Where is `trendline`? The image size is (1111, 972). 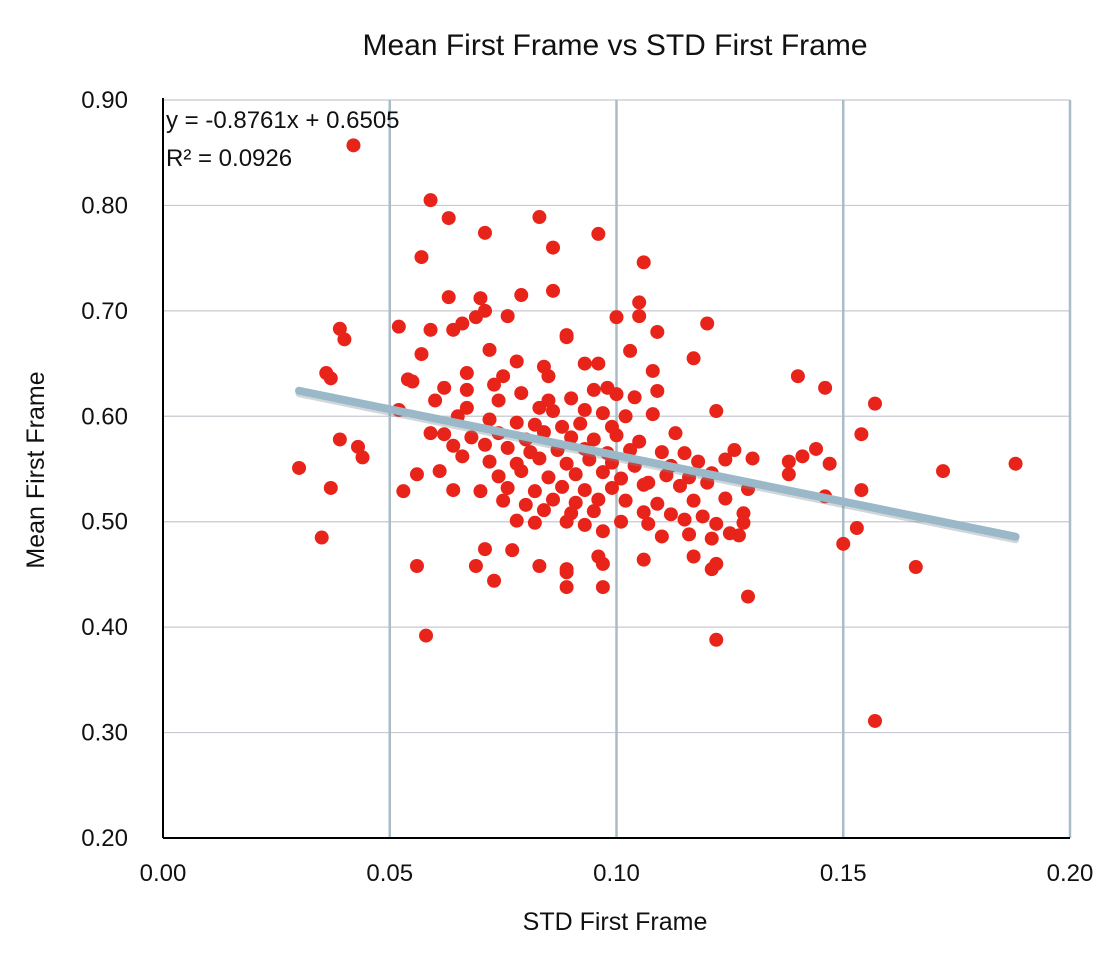
trendline is located at coordinates (657, 463).